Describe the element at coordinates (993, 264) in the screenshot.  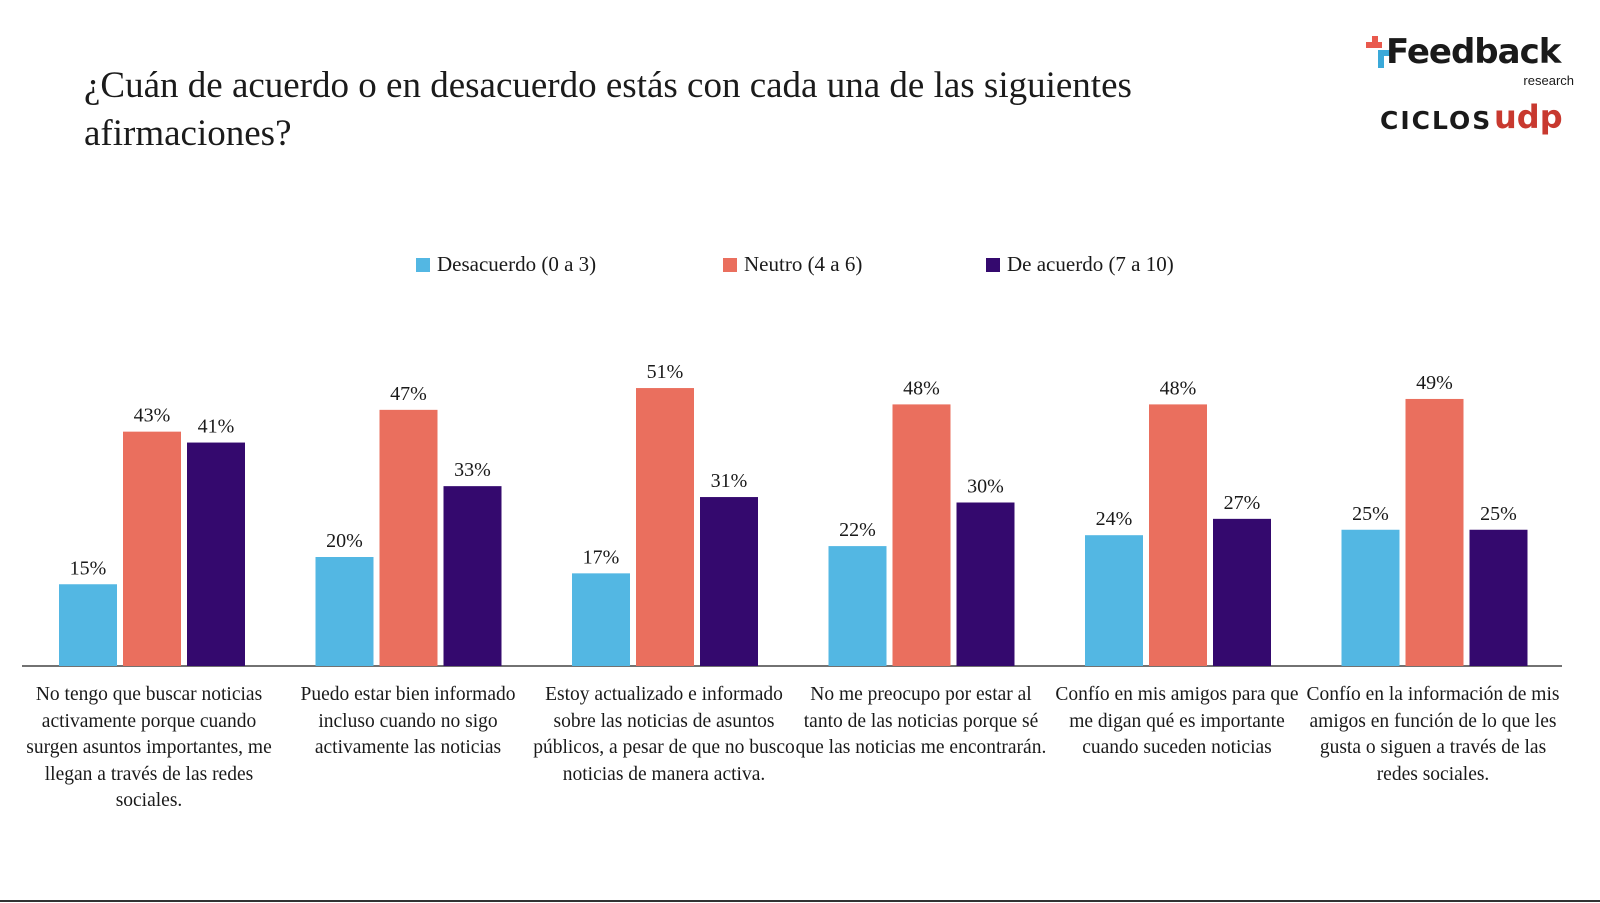
I see `legend-swatch-de-acuerdo` at that location.